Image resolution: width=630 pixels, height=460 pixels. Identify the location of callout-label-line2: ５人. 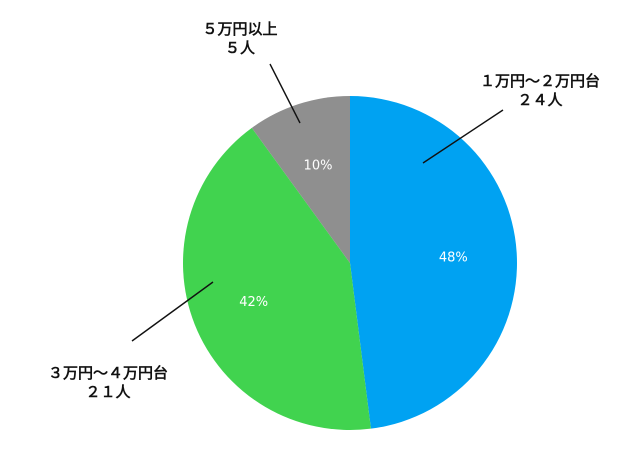
(240, 48).